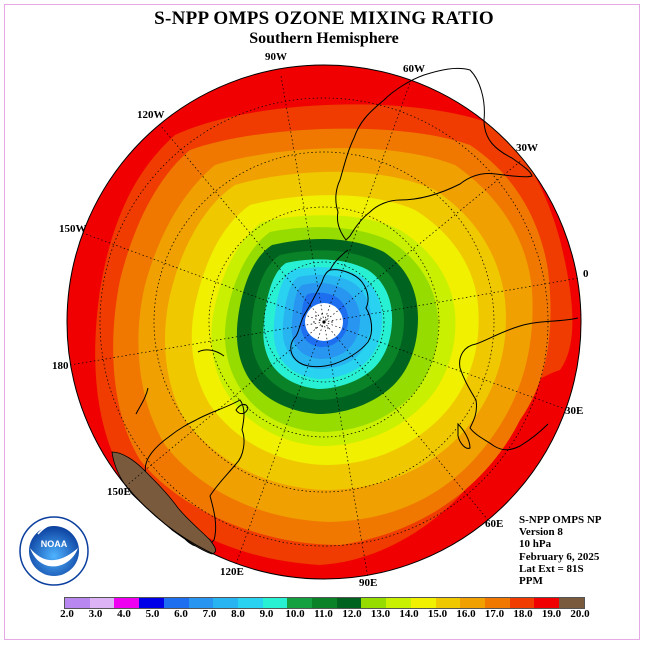 The height and width of the screenshot is (648, 648). Describe the element at coordinates (54, 551) in the screenshot. I see `noaa-logo` at that location.